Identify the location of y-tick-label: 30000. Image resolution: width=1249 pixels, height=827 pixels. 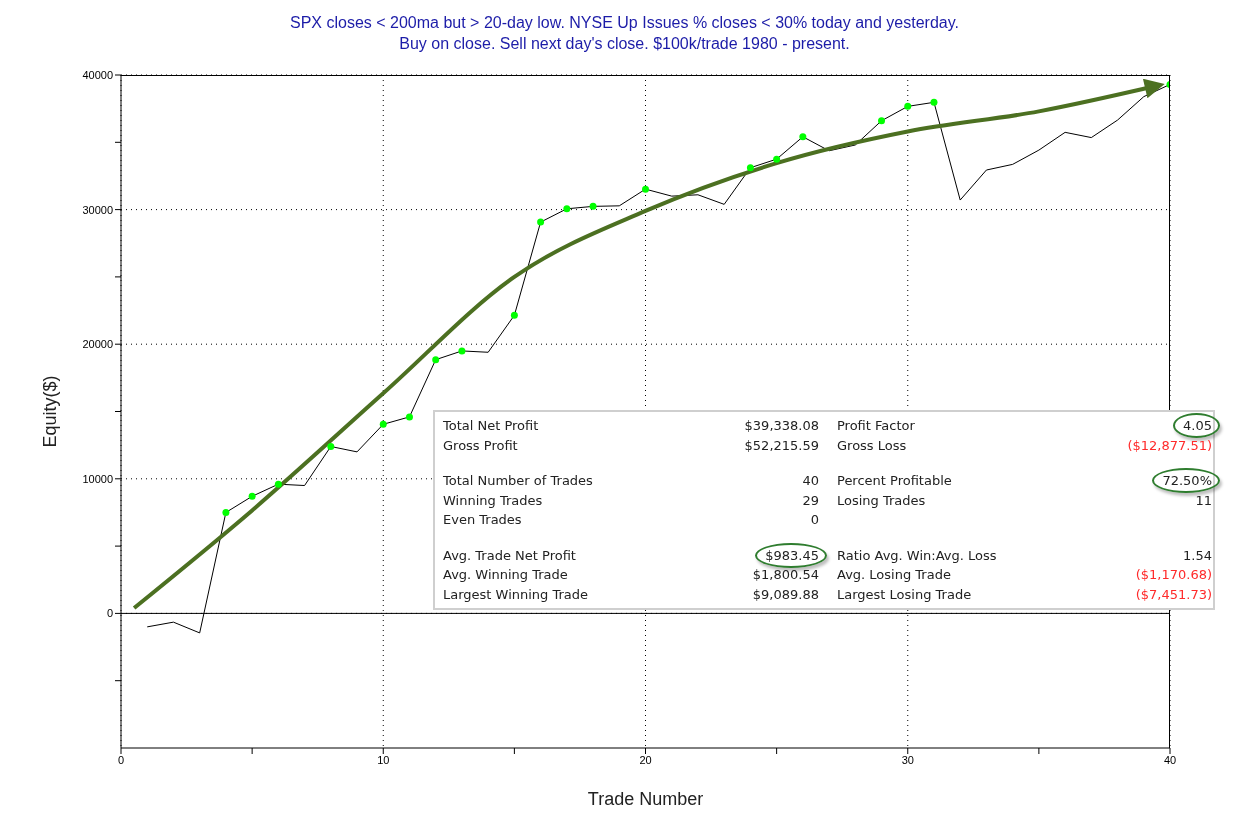
(97, 209).